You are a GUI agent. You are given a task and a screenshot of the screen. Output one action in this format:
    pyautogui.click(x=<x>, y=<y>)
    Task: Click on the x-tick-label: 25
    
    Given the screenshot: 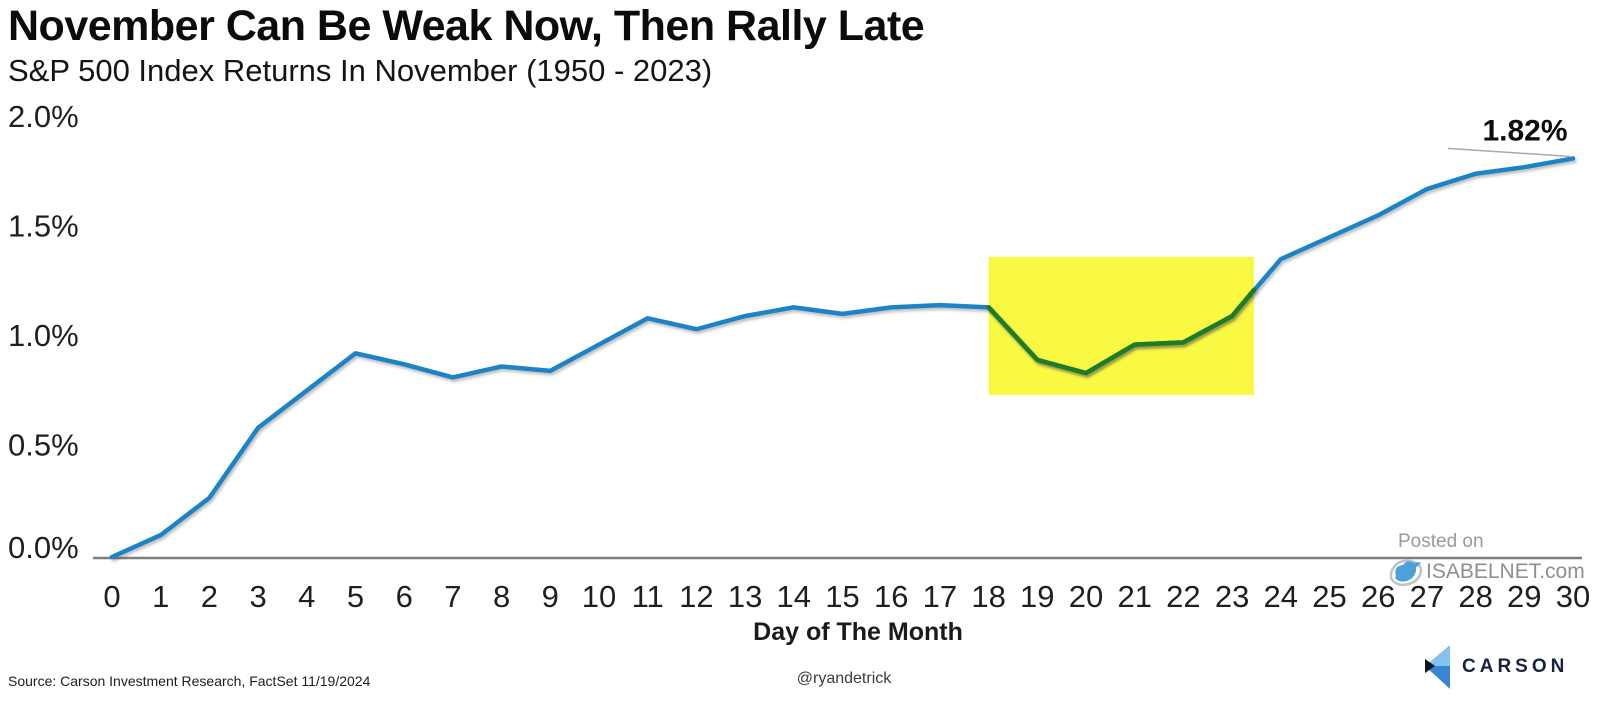 What is the action you would take?
    pyautogui.click(x=1329, y=596)
    